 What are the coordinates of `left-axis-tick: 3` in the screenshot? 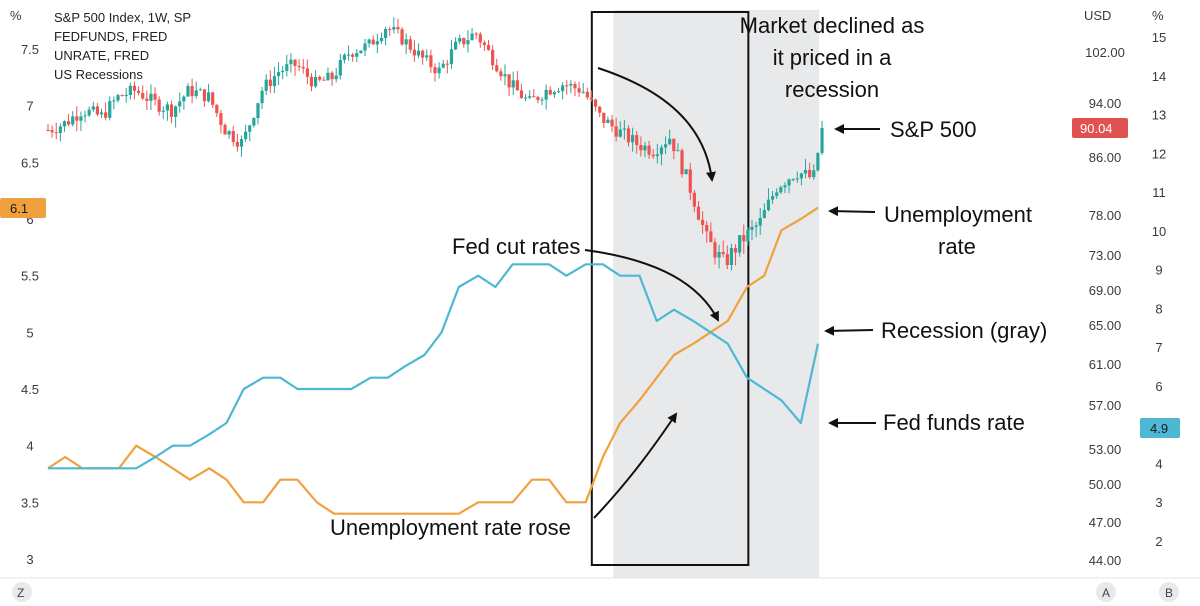 It's located at (29, 559).